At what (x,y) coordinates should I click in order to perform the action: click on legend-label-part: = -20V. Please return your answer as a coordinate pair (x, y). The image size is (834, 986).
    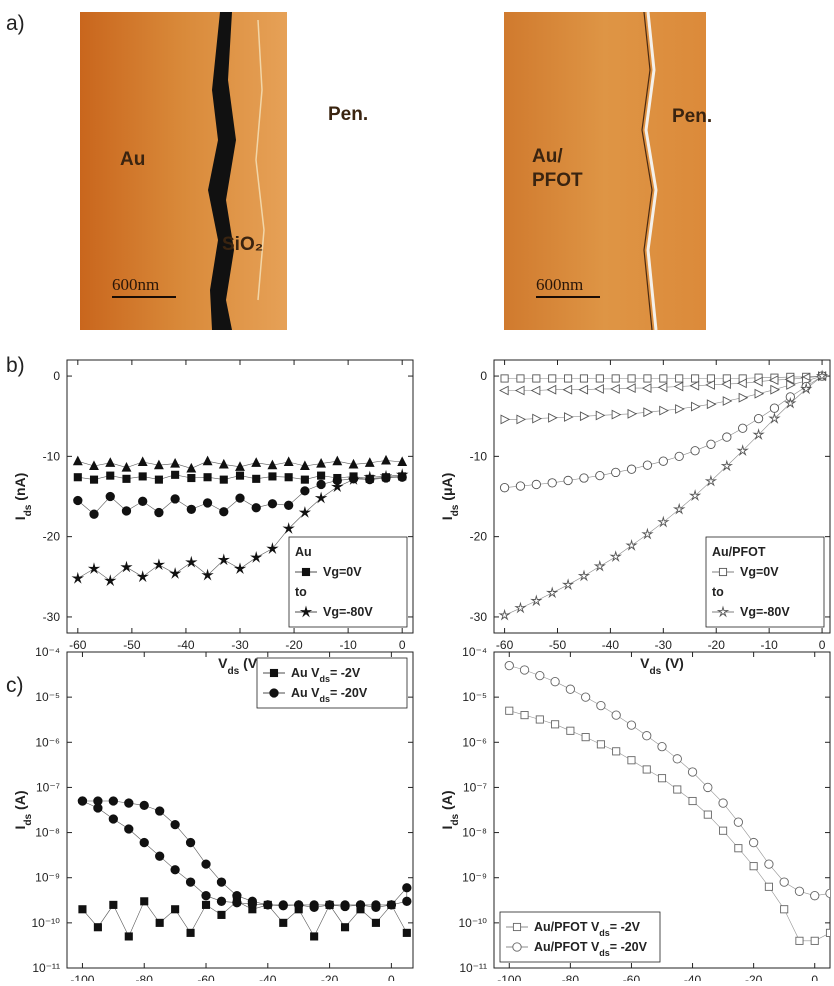
    Looking at the image, I should click on (349, 693).